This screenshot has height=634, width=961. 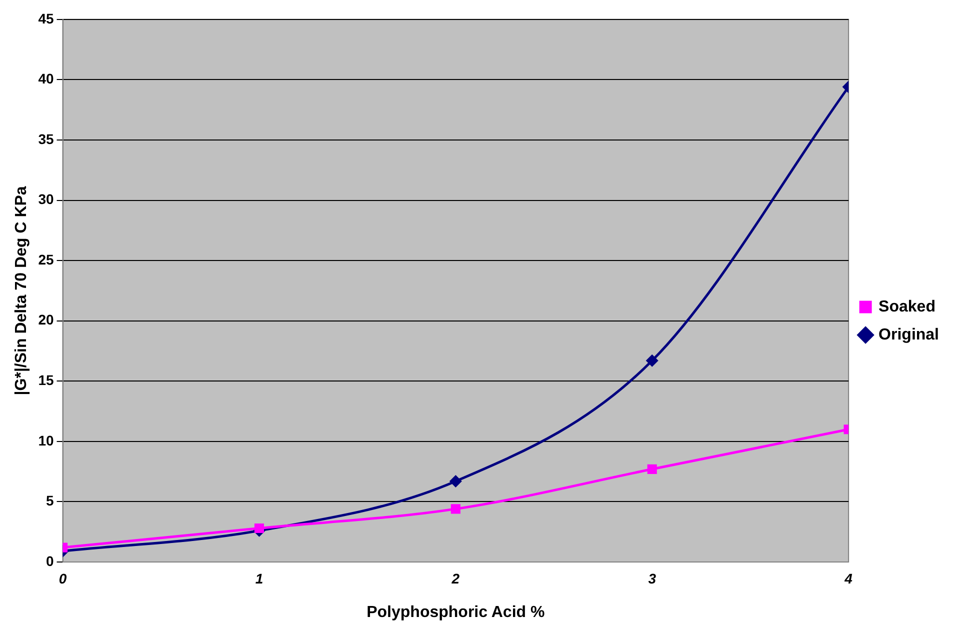 What do you see at coordinates (50, 500) in the screenshot?
I see `y-tick-label: 5` at bounding box center [50, 500].